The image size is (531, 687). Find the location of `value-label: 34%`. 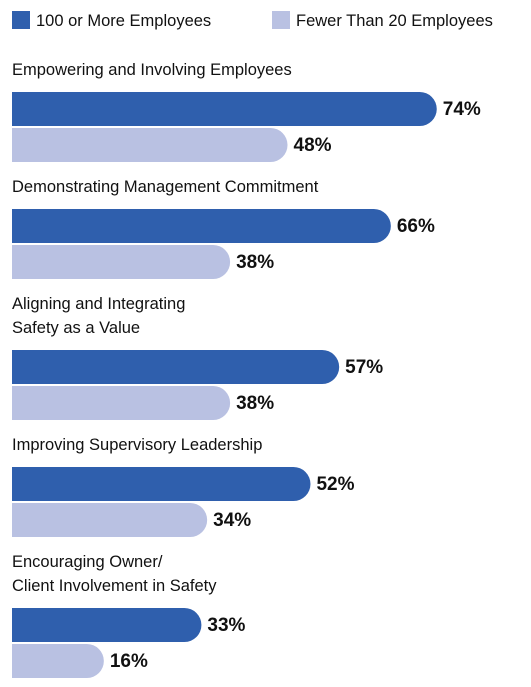

value-label: 34% is located at coordinates (232, 520).